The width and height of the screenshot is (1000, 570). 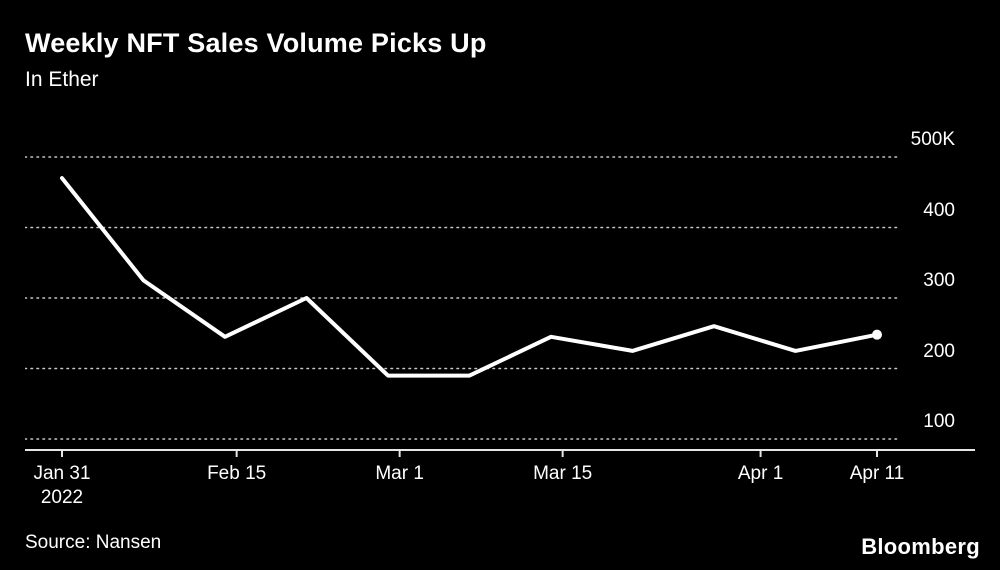 What do you see at coordinates (256, 43) in the screenshot?
I see `chart-title: Weekly NFT Sales Volume Picks Up` at bounding box center [256, 43].